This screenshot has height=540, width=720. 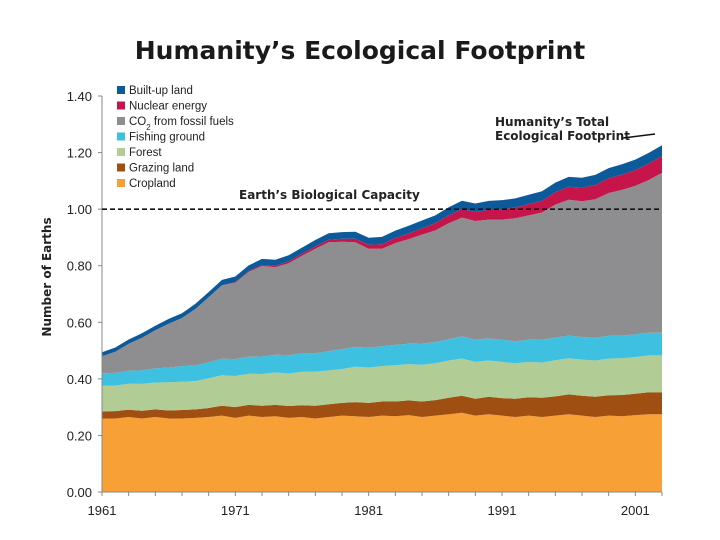 I want to click on legend-label-built-up-land: Built-up land, so click(x=161, y=91).